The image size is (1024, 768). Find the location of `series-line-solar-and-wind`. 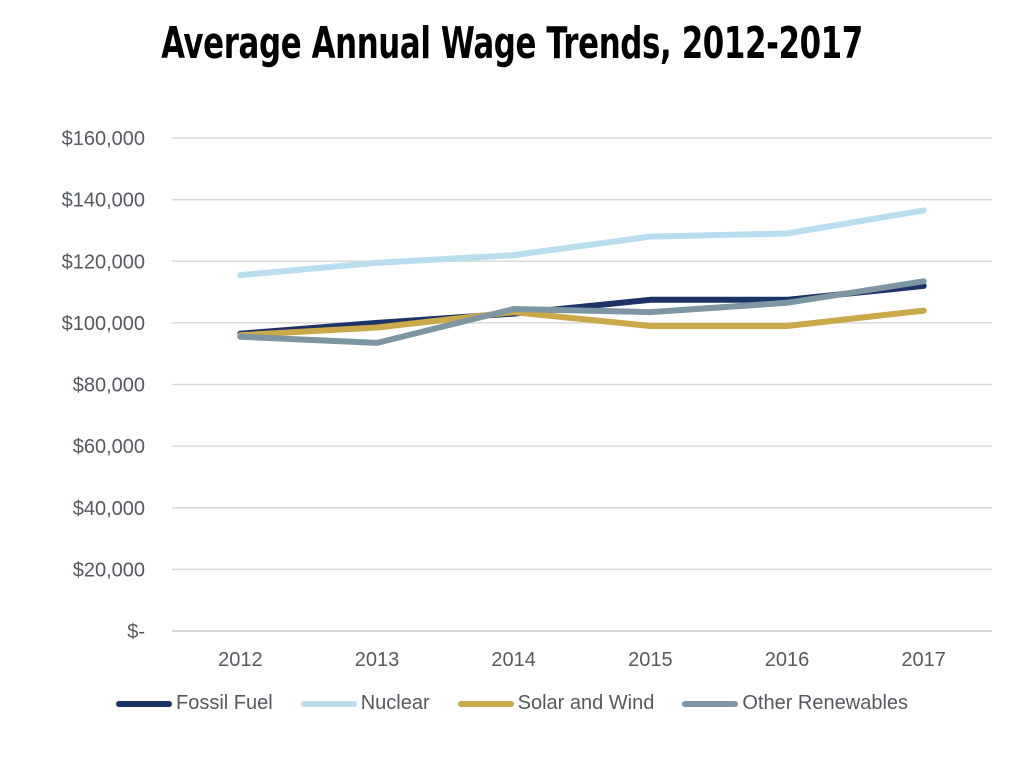

series-line-solar-and-wind is located at coordinates (582, 323).